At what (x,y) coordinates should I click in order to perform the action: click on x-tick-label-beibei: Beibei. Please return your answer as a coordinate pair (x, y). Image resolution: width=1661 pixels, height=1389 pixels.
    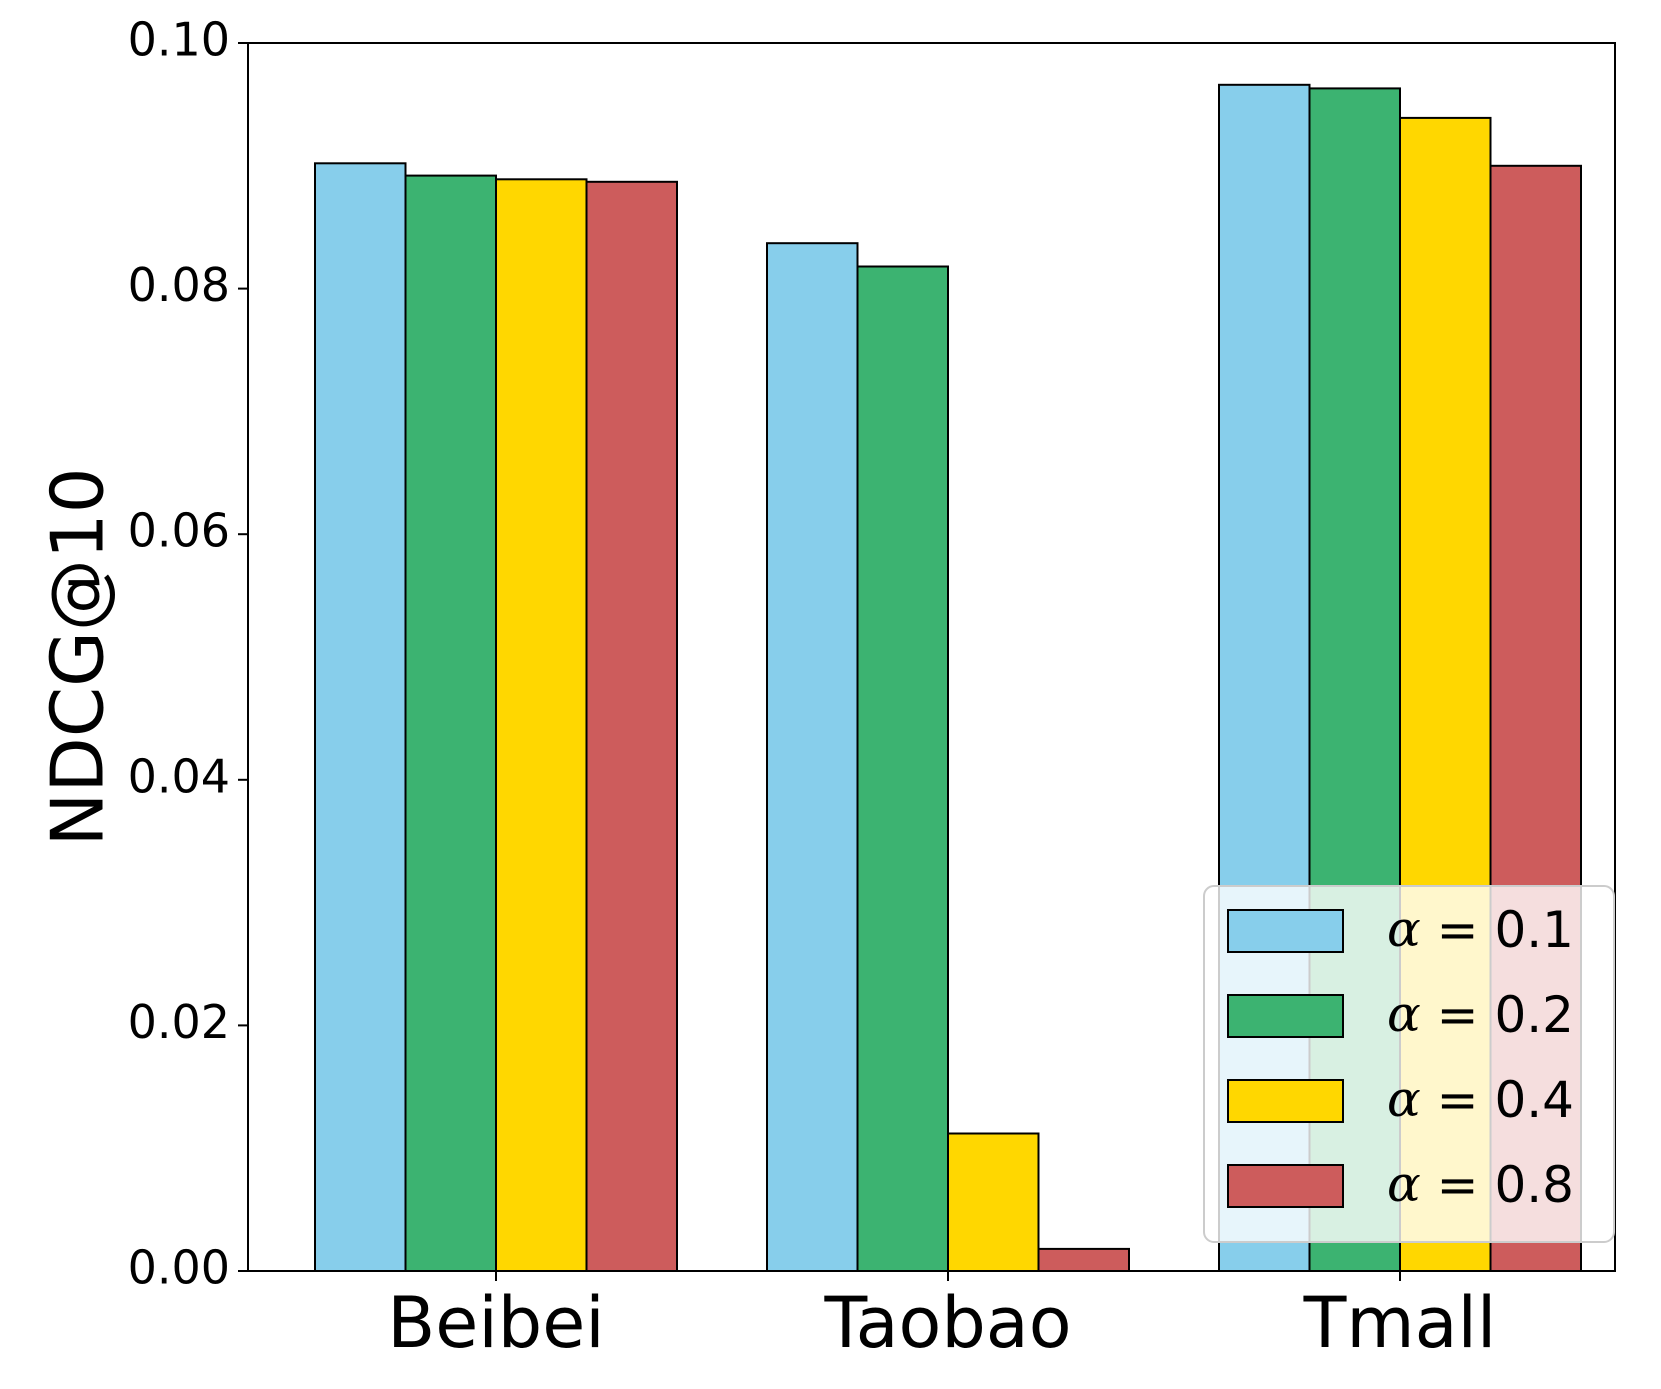
    Looking at the image, I should click on (496, 1323).